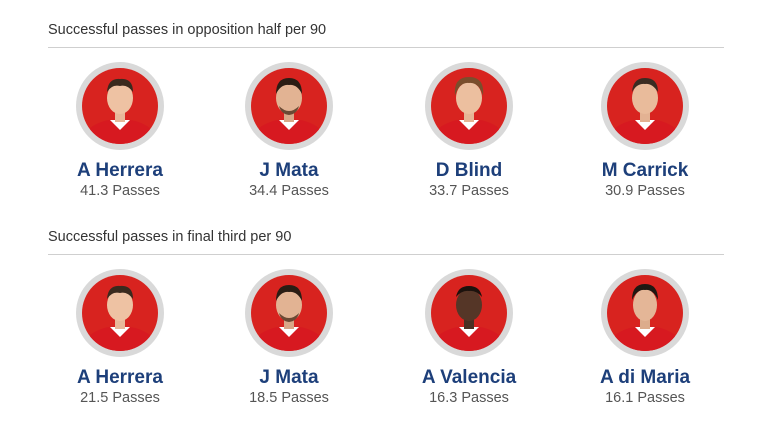 Image resolution: width=768 pixels, height=432 pixels. I want to click on player-name: M Carrick, so click(645, 170).